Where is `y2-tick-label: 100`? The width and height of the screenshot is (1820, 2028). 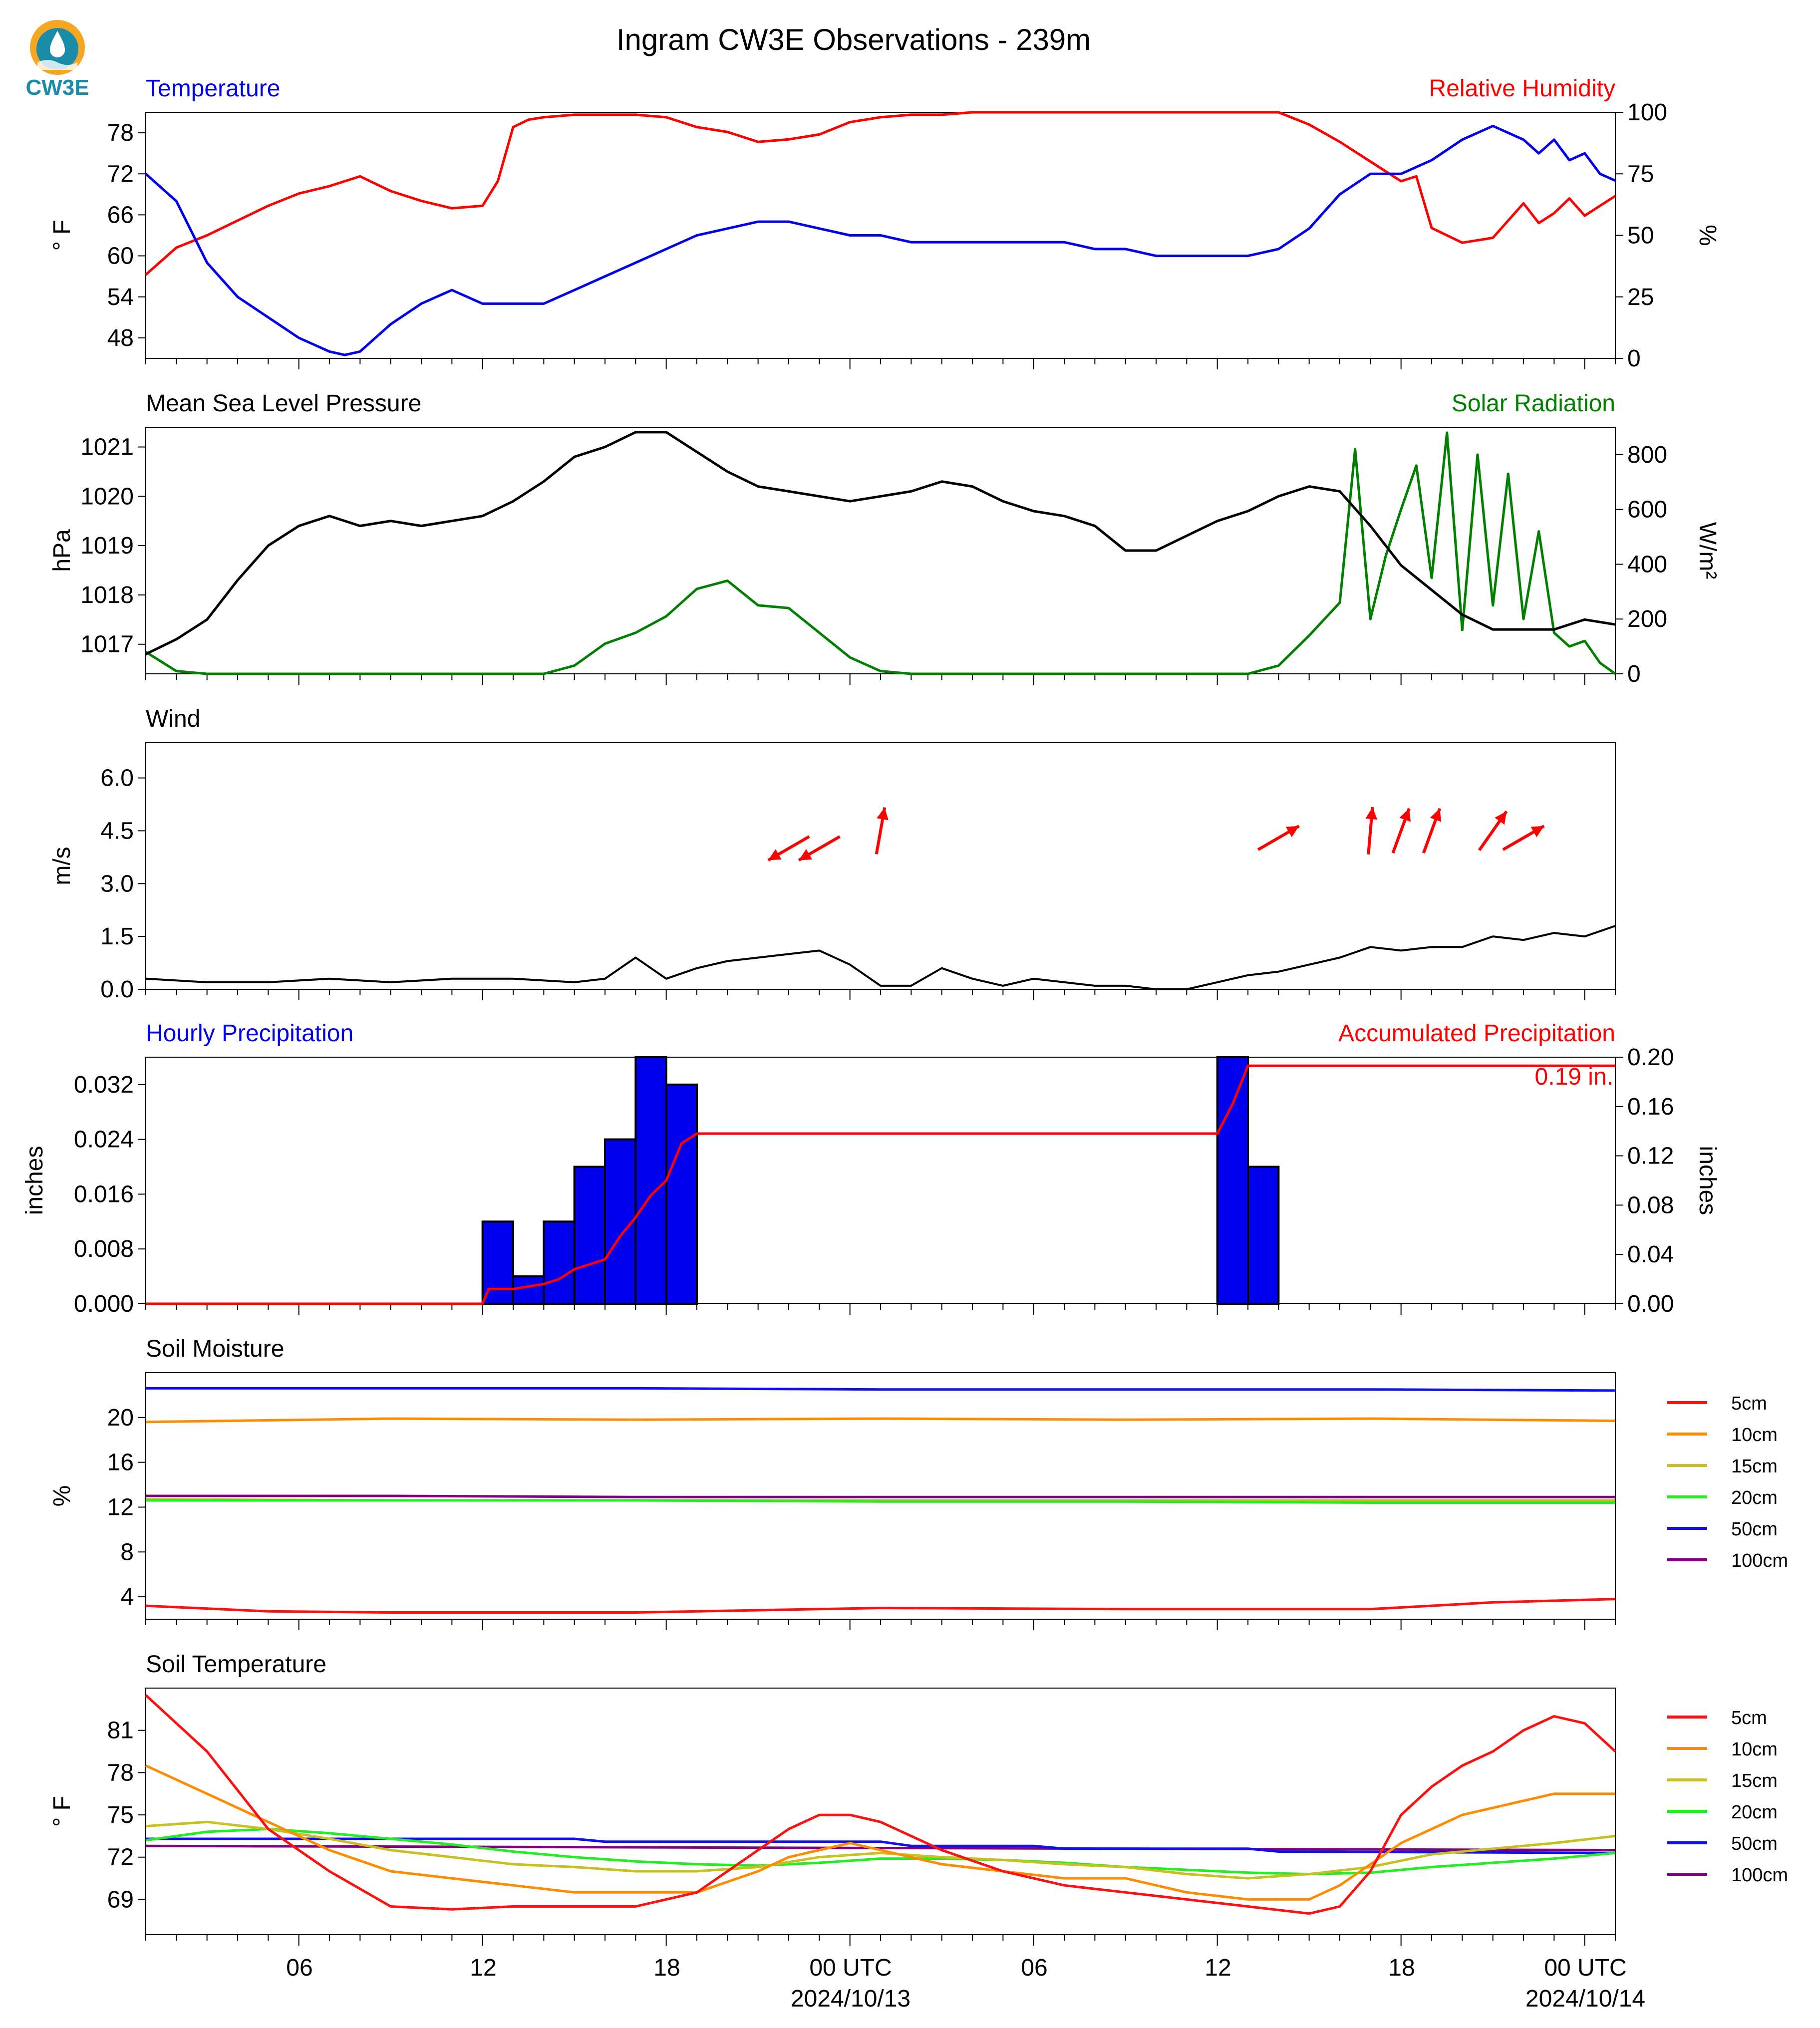
y2-tick-label: 100 is located at coordinates (1647, 112).